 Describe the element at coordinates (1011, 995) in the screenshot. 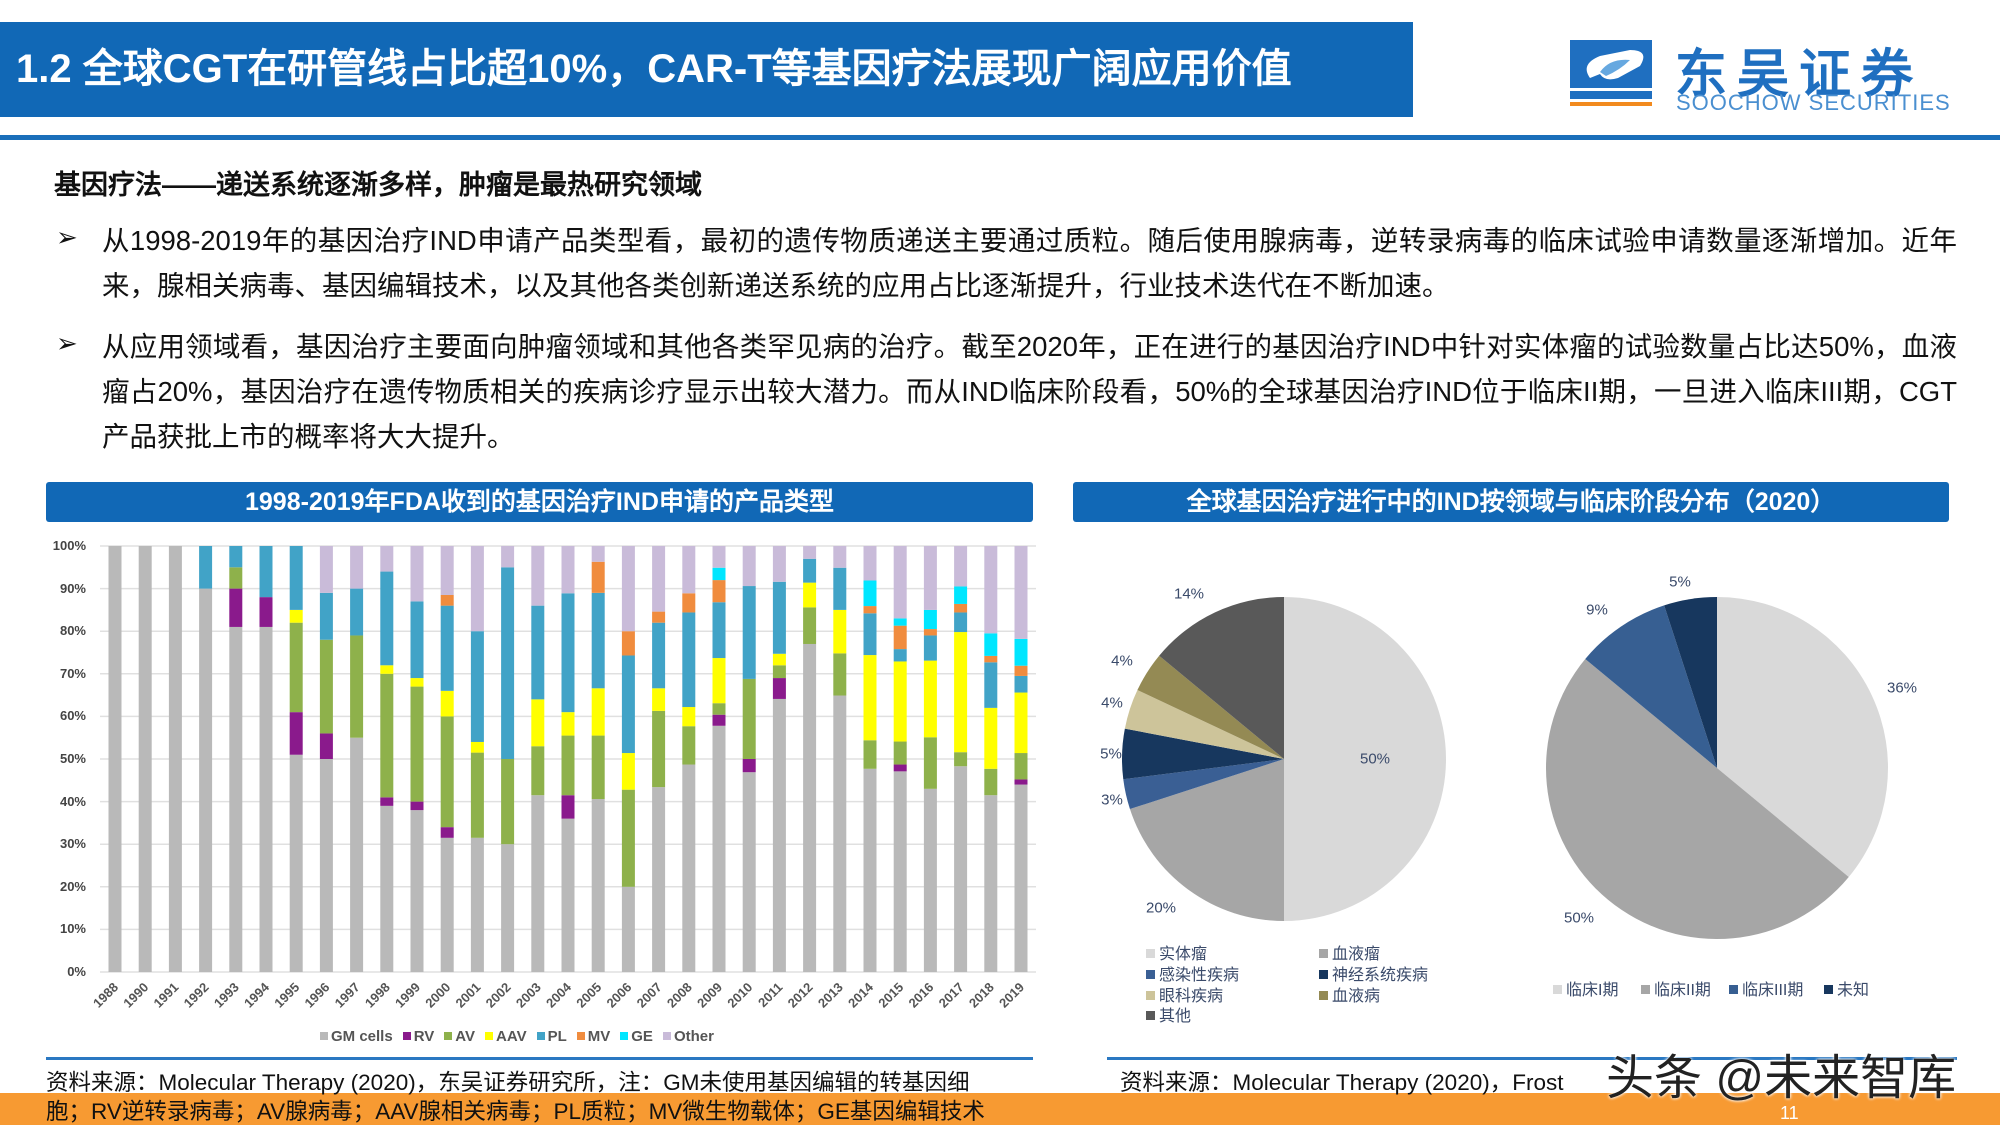

I see `x-tick-label: 2019` at that location.